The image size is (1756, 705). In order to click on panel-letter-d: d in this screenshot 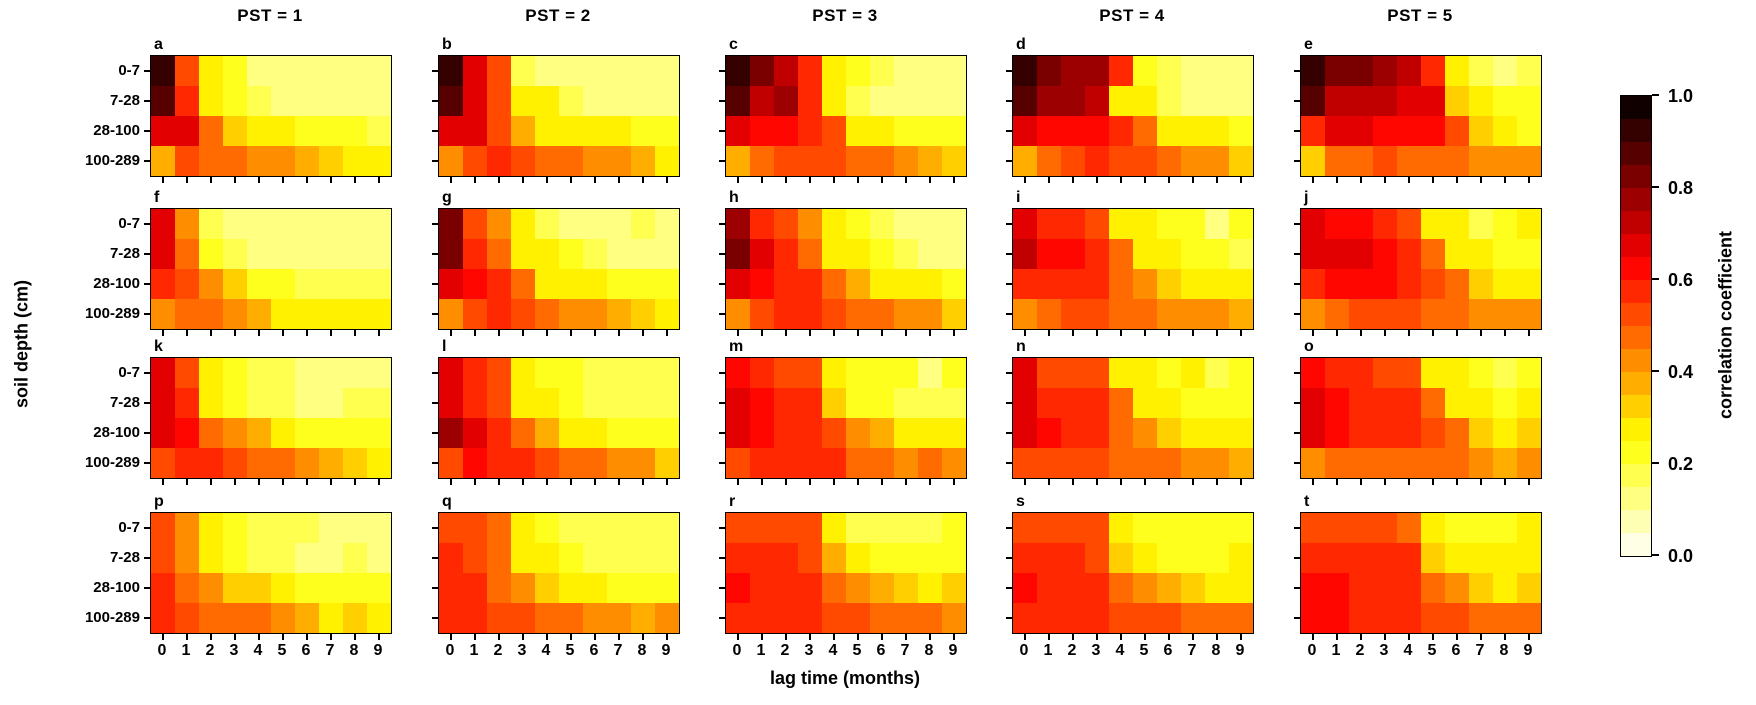, I will do `click(1021, 44)`.